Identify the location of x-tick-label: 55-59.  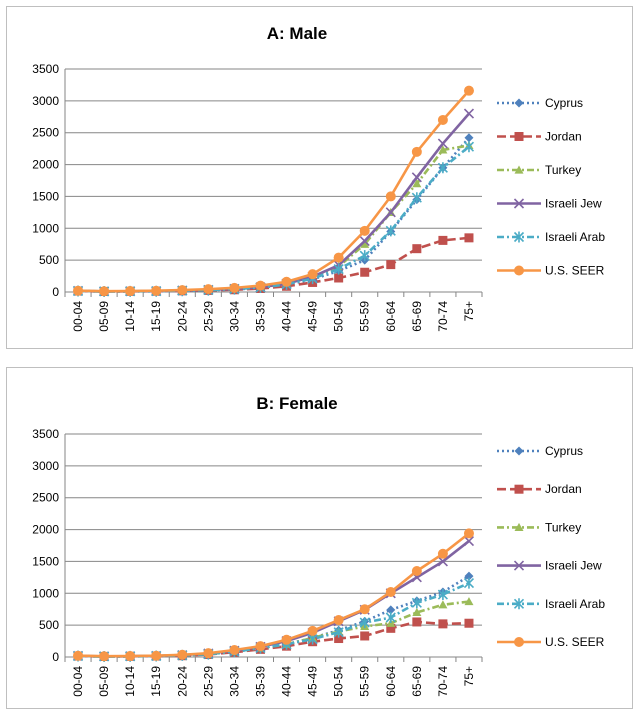
(365, 316).